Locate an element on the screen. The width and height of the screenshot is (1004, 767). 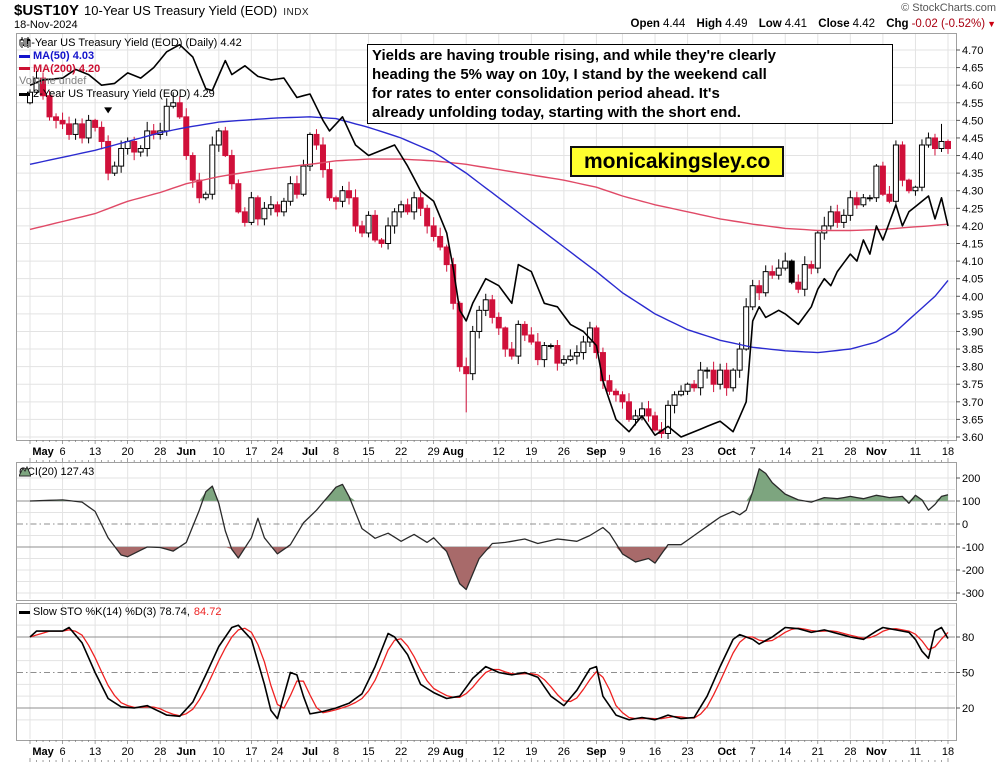
legend-cci-text: CCI(20) 127.43 is located at coordinates (57, 472).